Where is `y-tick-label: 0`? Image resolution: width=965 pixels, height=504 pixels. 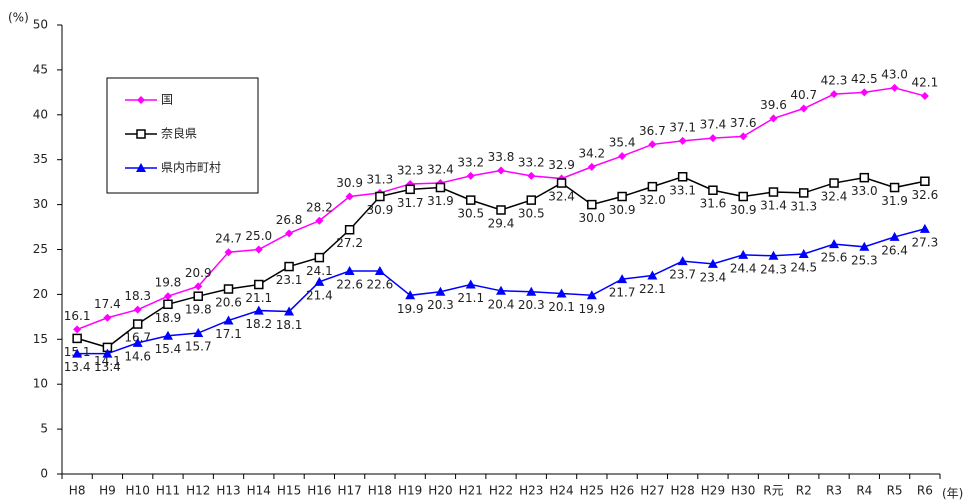 y-tick-label: 0 is located at coordinates (44, 474).